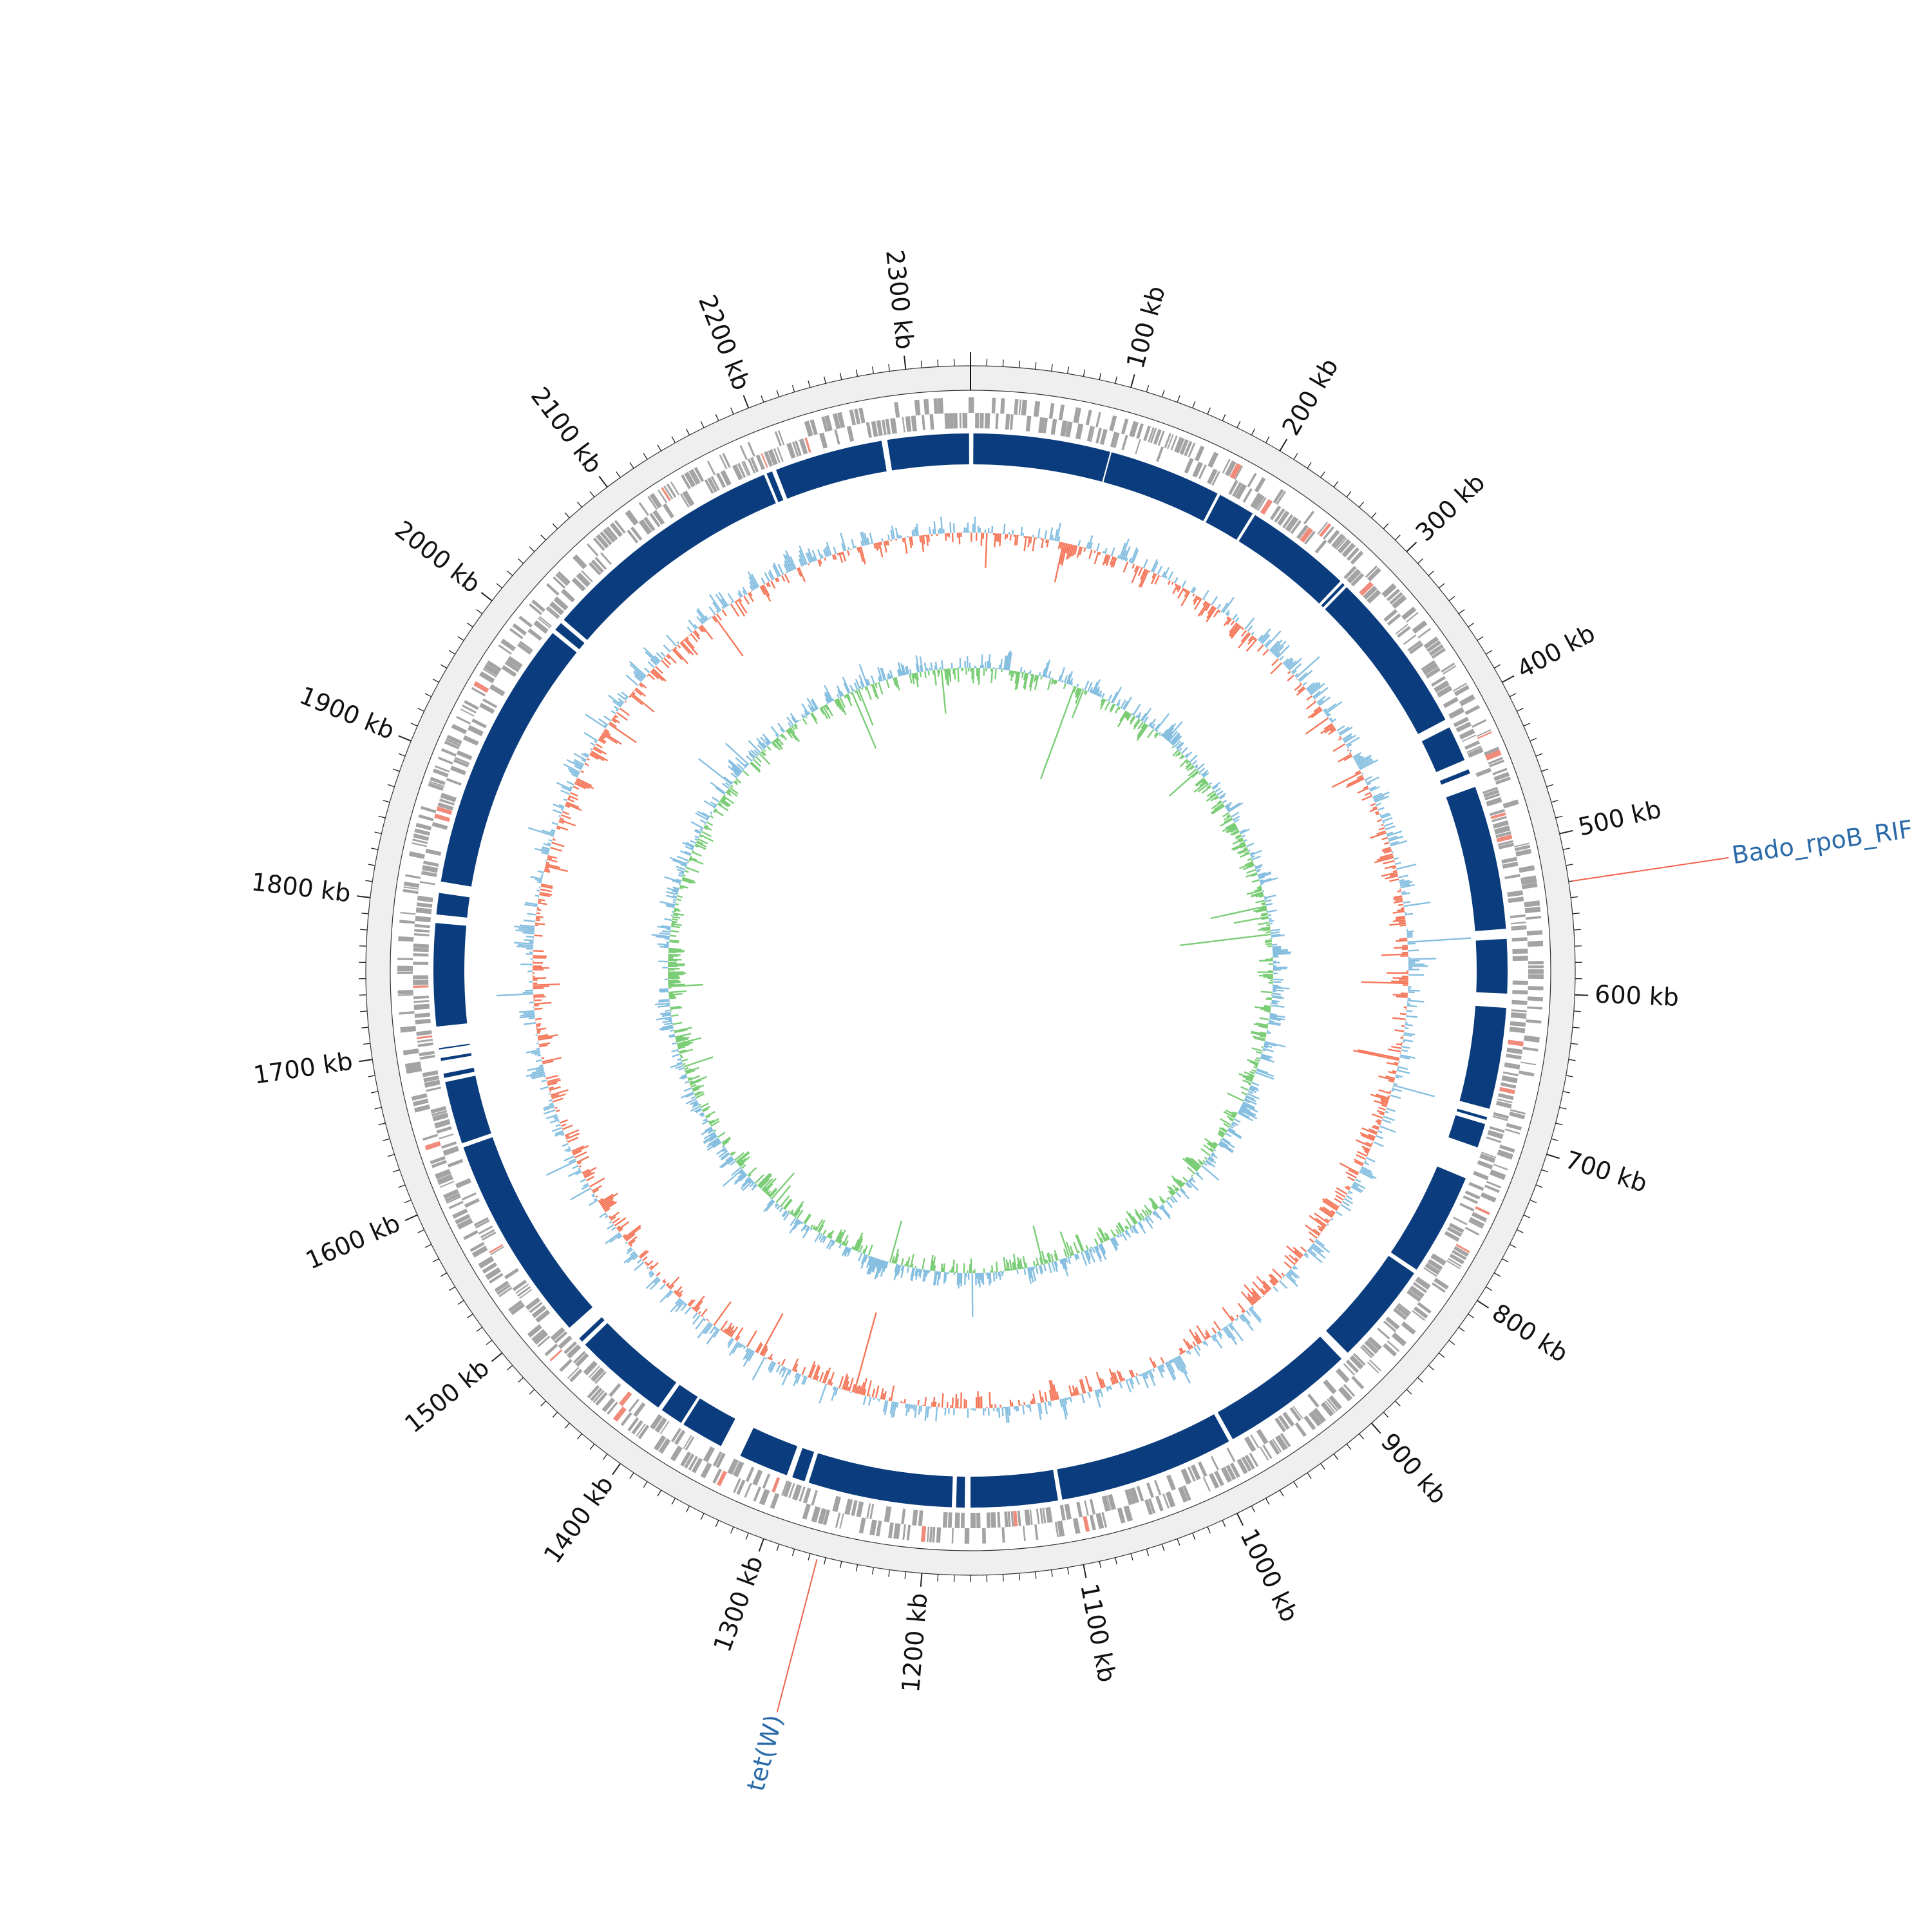 The height and width of the screenshot is (1932, 1932). I want to click on gene-annotation-label: tet(W), so click(764, 1753).